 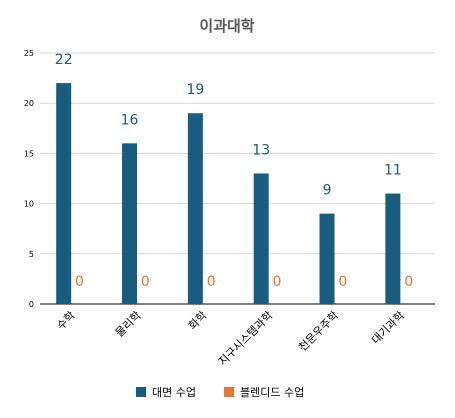 What do you see at coordinates (130, 120) in the screenshot?
I see `data-label: 16` at bounding box center [130, 120].